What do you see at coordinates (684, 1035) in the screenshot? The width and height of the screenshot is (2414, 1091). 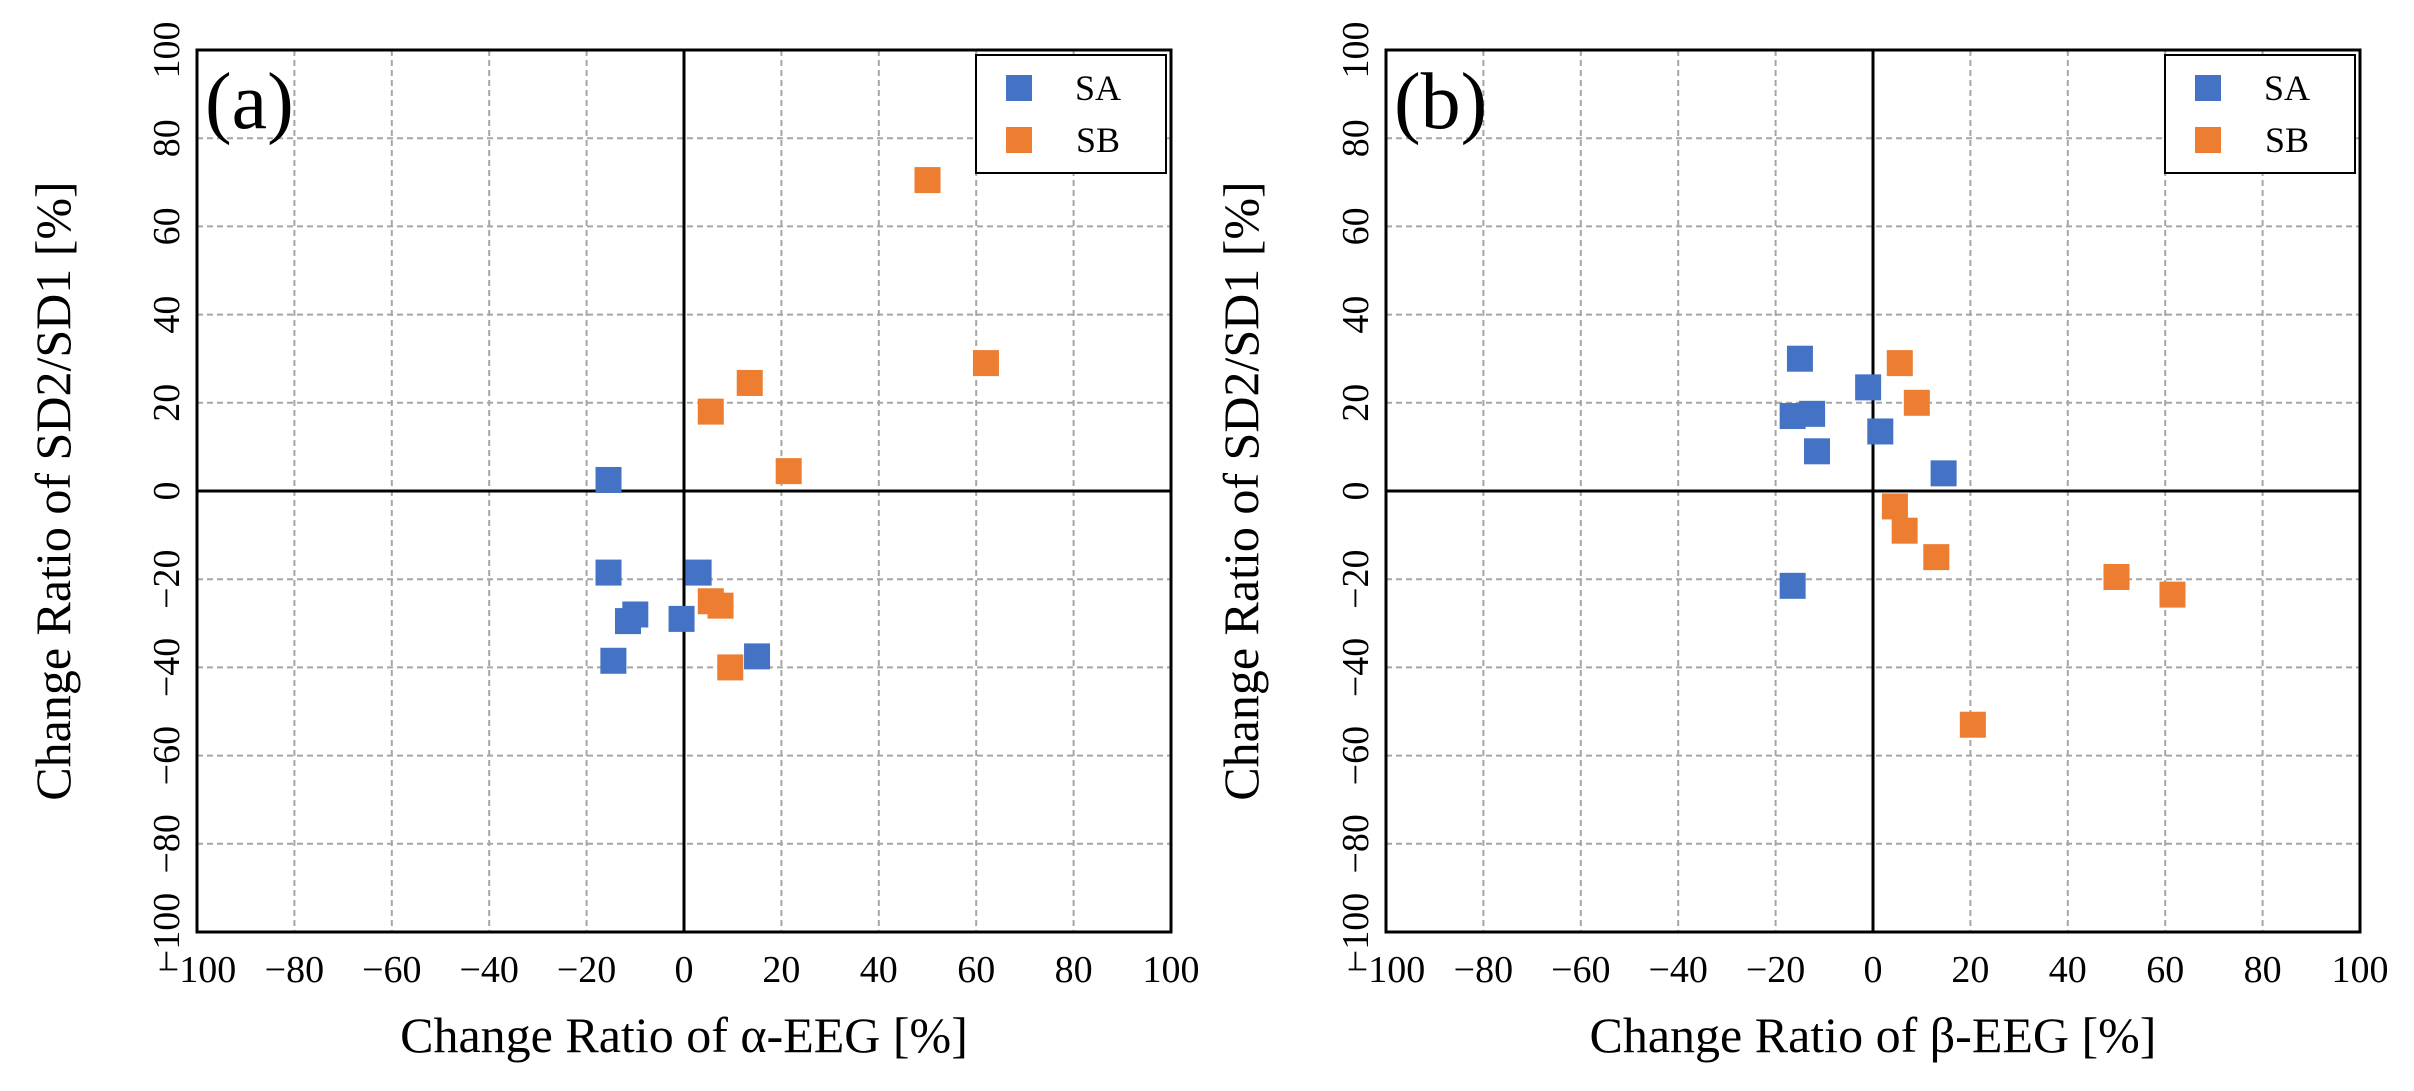 I see `x-axis-label: Change Ratio of α-EEG [%]` at bounding box center [684, 1035].